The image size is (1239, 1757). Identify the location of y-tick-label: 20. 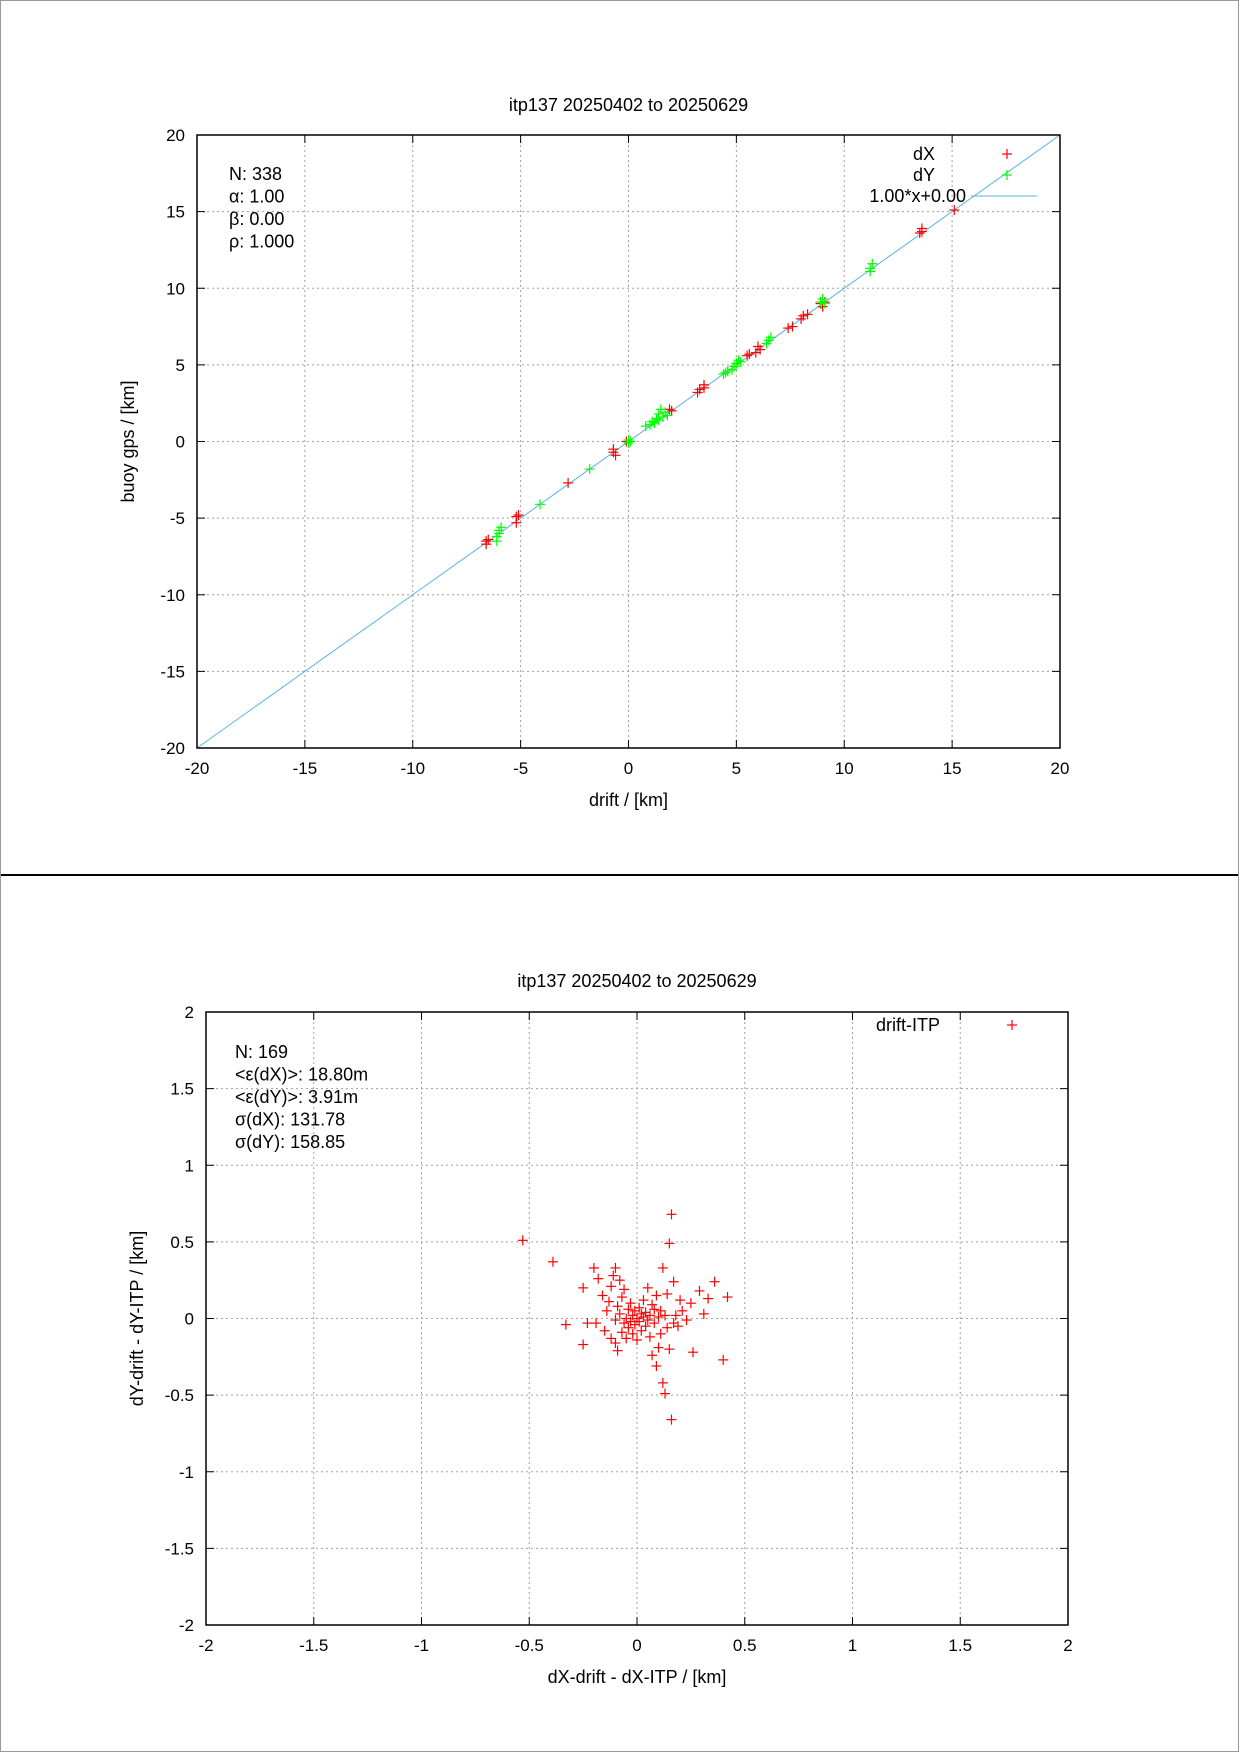
(175, 135).